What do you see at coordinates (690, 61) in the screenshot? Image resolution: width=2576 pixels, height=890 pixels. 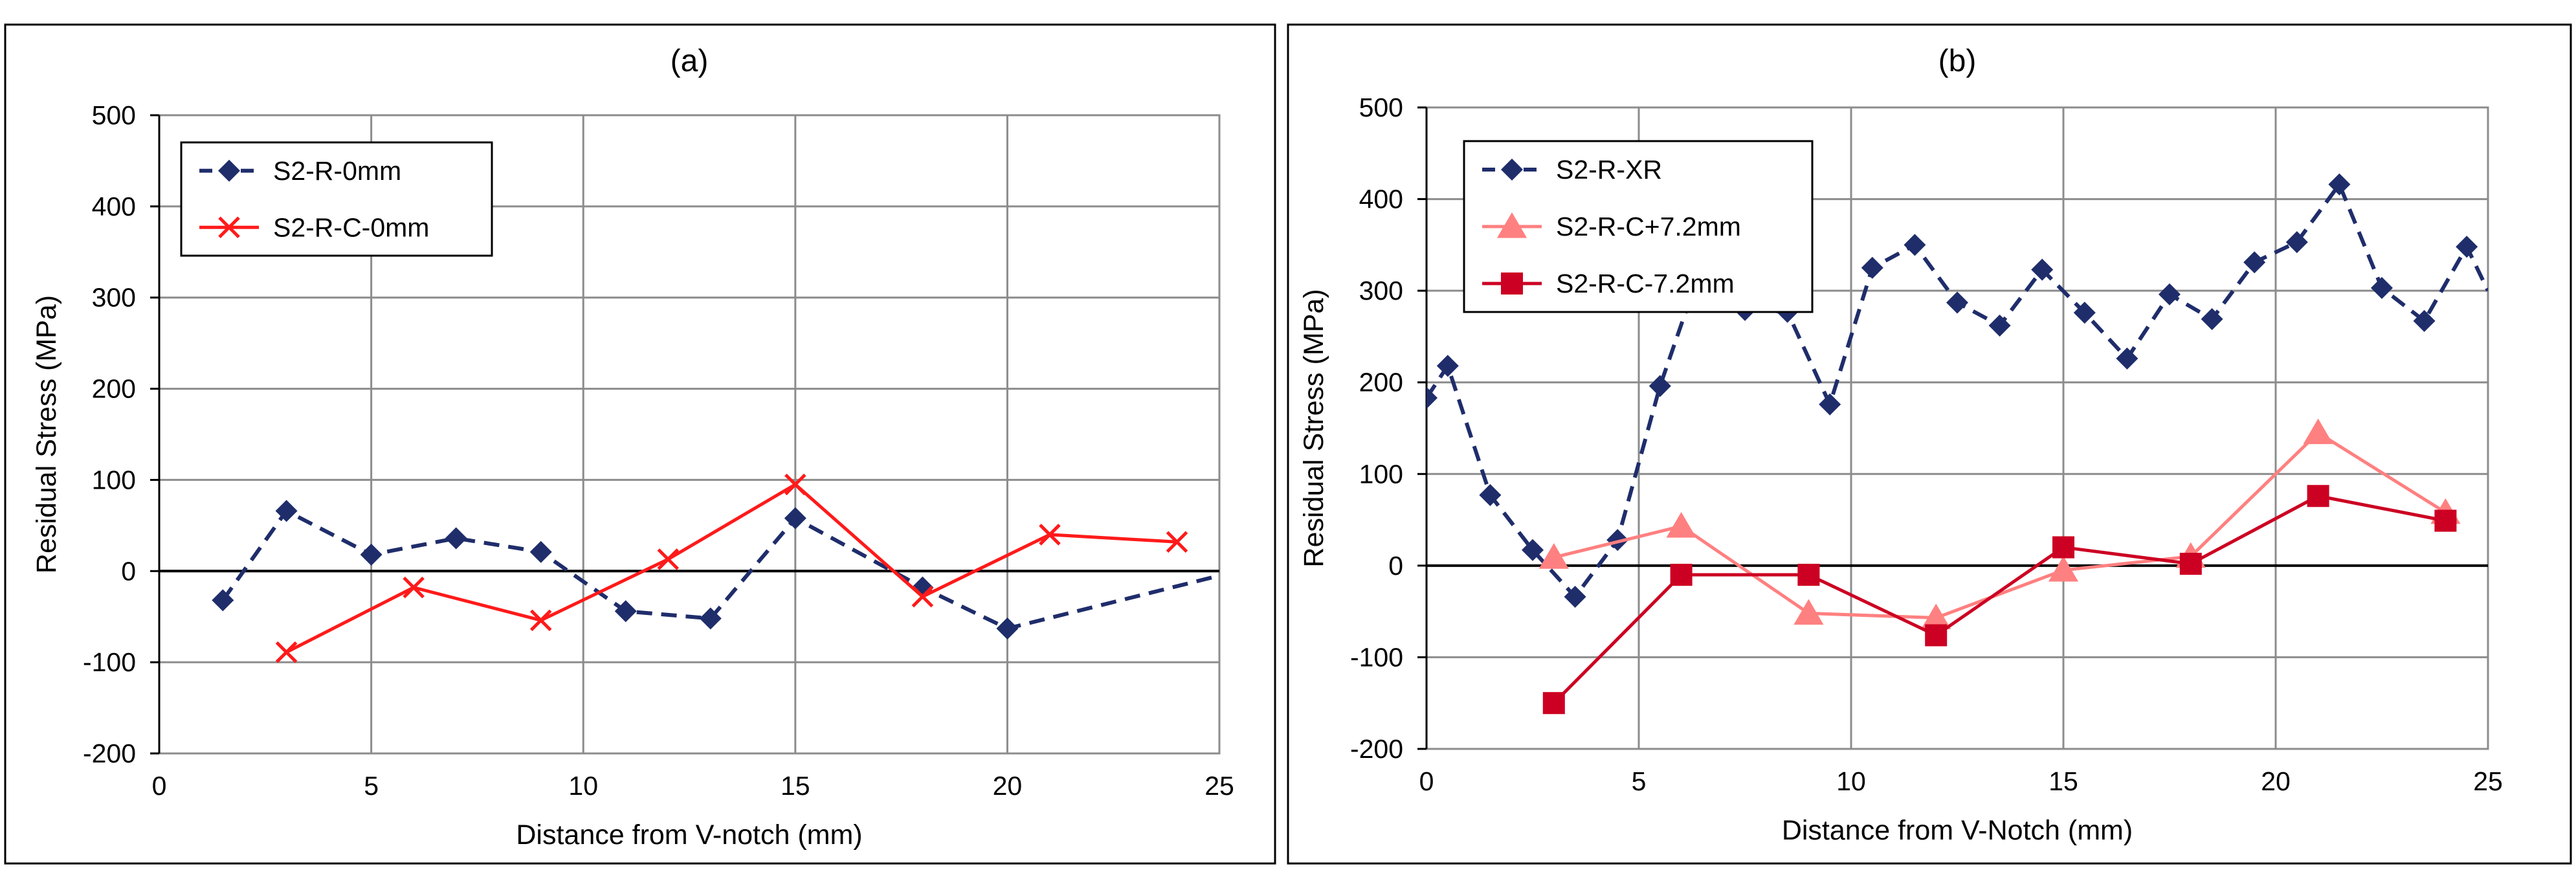 I see `chart-title: (a)` at bounding box center [690, 61].